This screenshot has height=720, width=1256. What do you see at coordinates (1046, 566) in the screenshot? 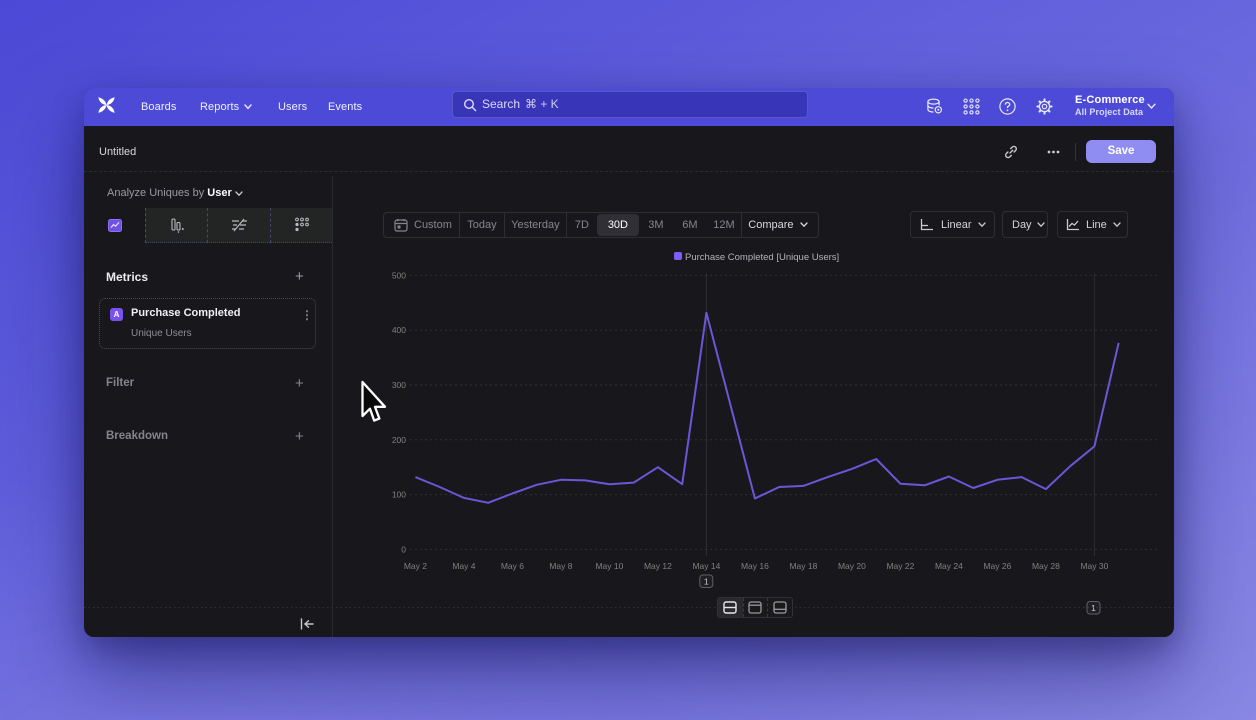
I see `svg-text: May 28` at bounding box center [1046, 566].